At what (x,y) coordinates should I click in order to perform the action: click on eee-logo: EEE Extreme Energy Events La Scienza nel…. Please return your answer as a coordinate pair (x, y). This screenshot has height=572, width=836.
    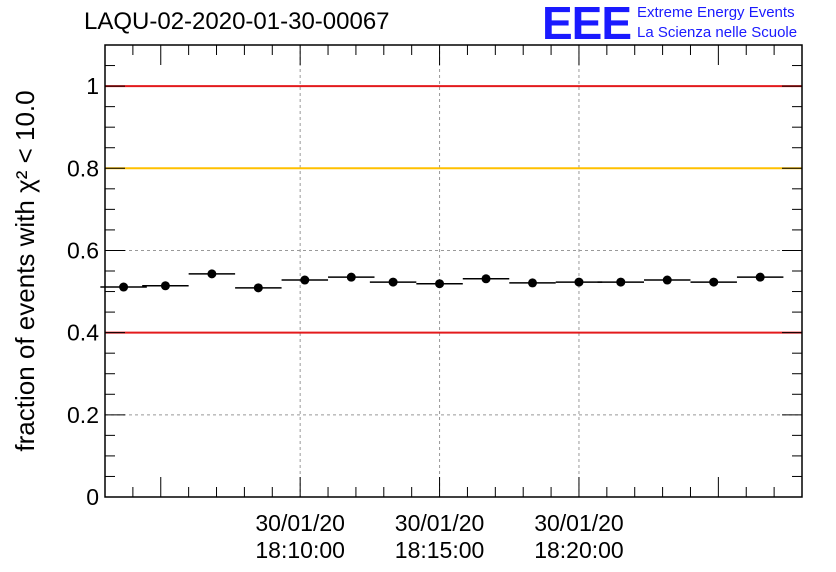
    Looking at the image, I should click on (687, 24).